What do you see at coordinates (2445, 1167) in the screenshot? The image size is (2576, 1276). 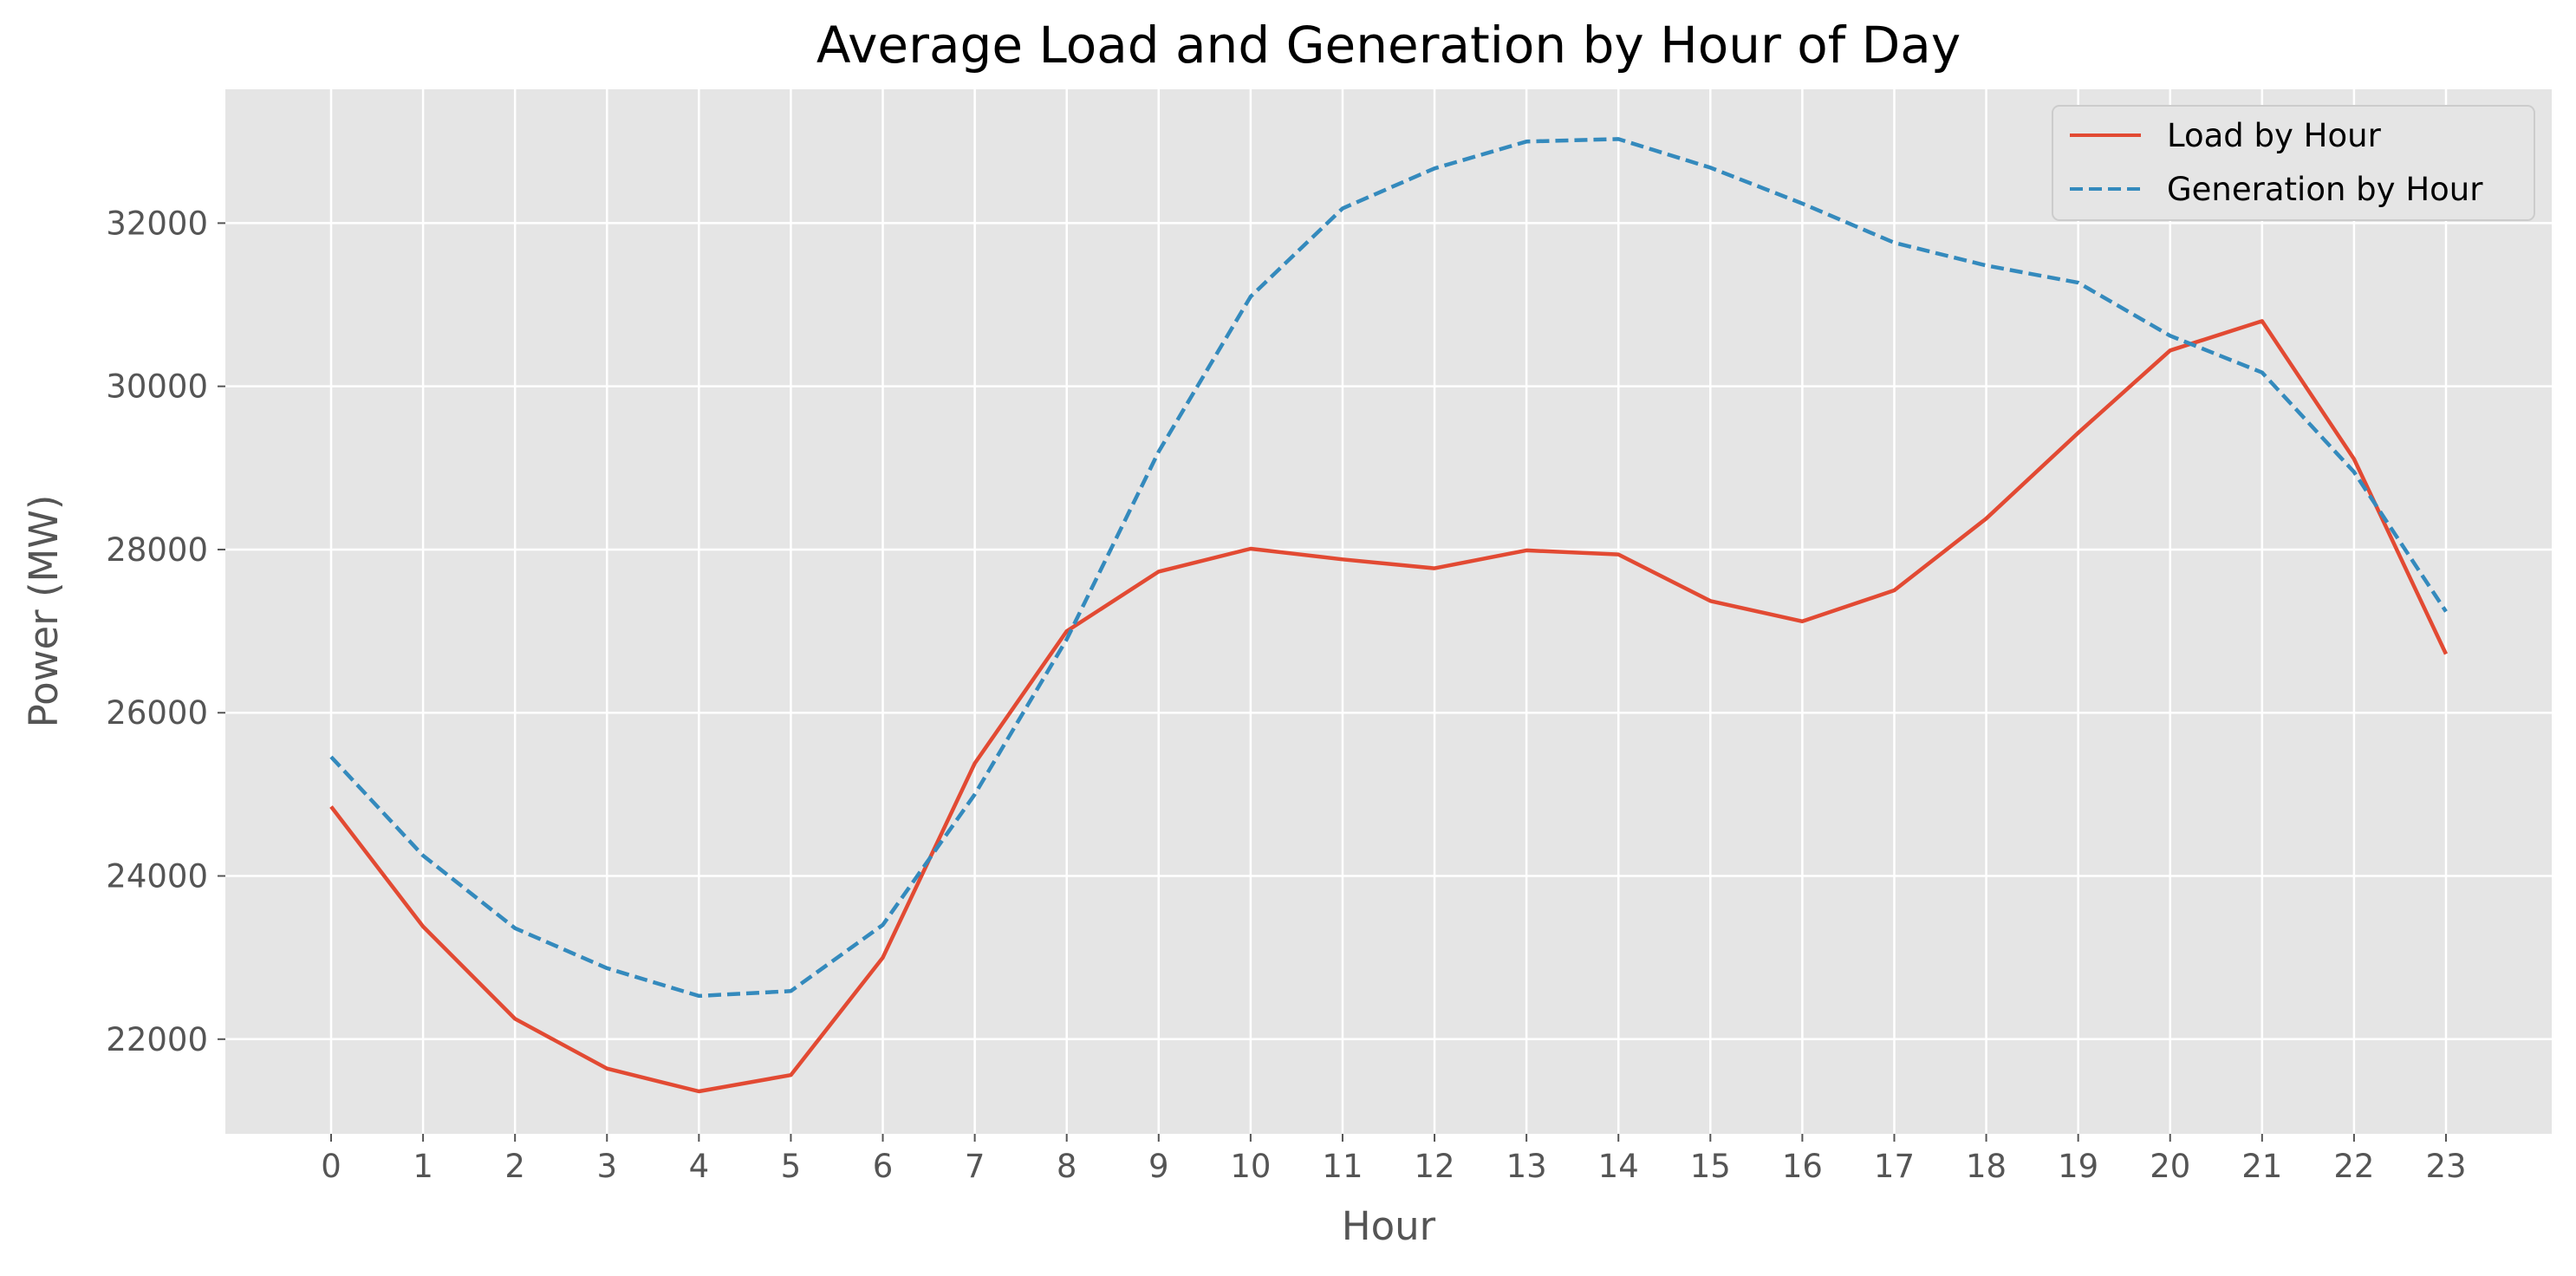 I see `x-tick-label: 23` at bounding box center [2445, 1167].